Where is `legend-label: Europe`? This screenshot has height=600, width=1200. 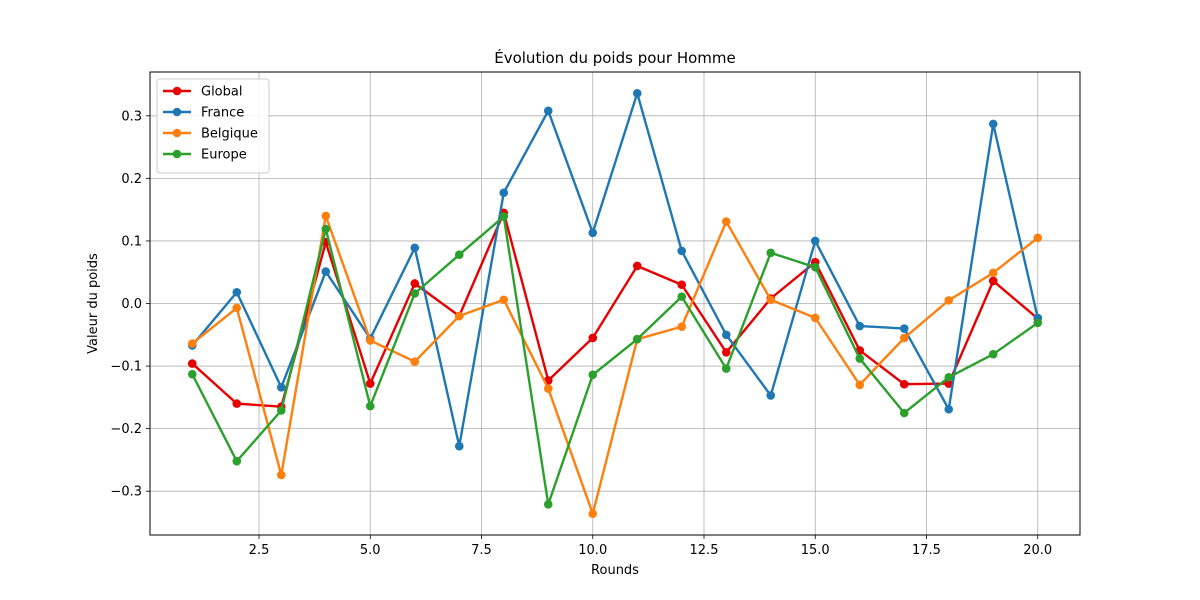
legend-label: Europe is located at coordinates (224, 155).